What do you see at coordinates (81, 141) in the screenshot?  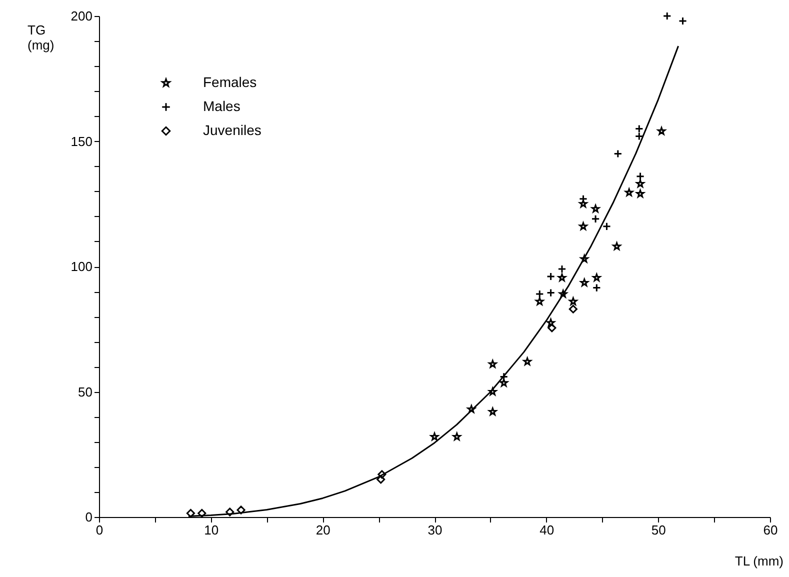 I see `y-tick-label: 150` at bounding box center [81, 141].